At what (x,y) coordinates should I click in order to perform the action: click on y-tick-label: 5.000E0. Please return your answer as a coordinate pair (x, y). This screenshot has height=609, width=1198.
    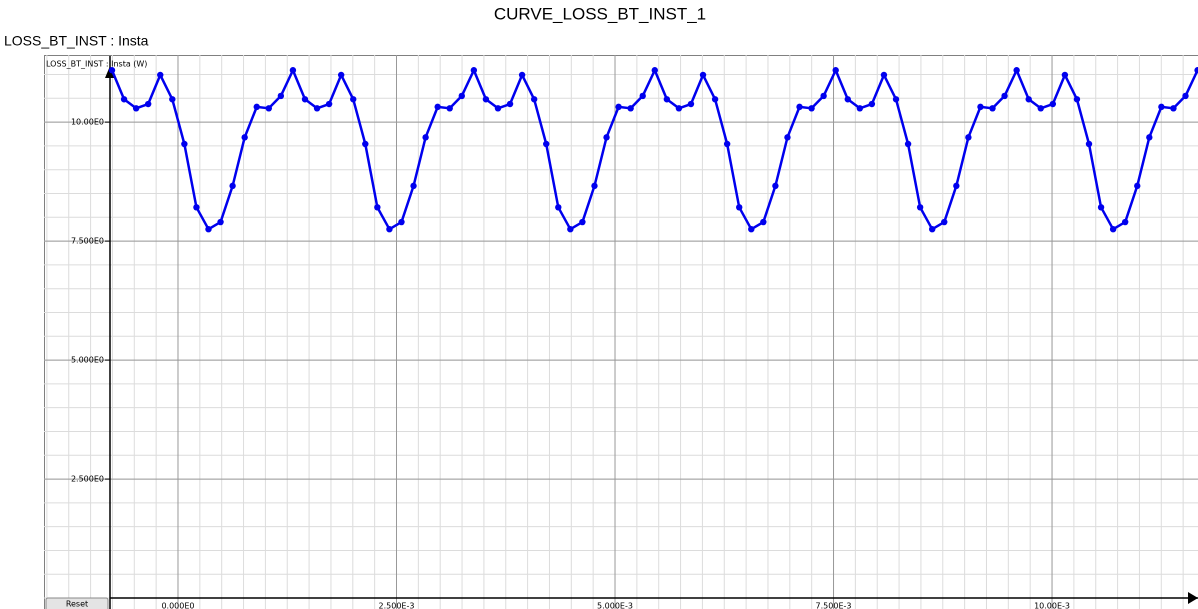
    Looking at the image, I should click on (87, 360).